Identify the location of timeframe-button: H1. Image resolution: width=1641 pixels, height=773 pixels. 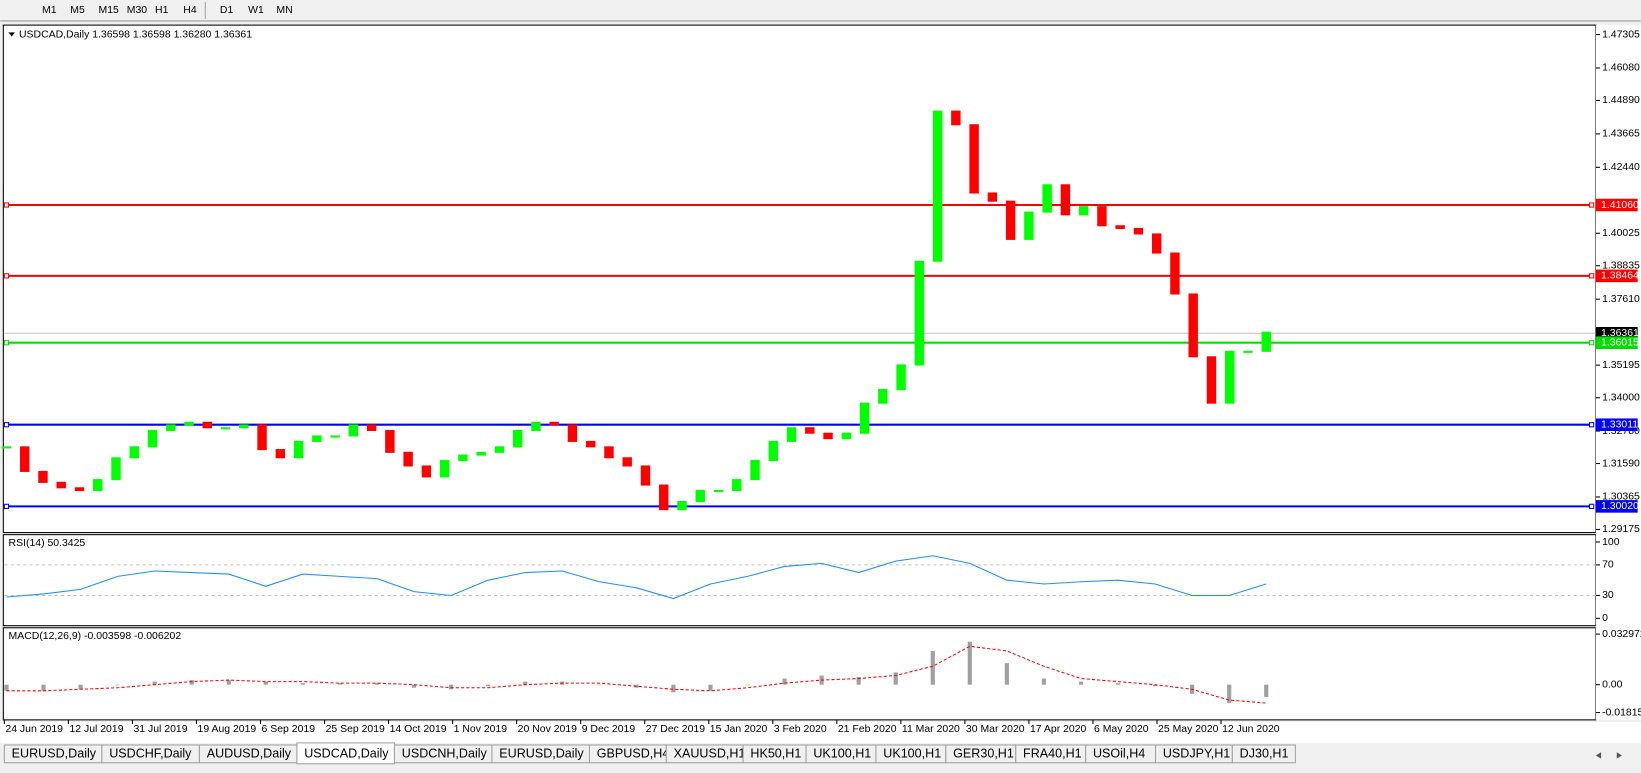
(162, 10).